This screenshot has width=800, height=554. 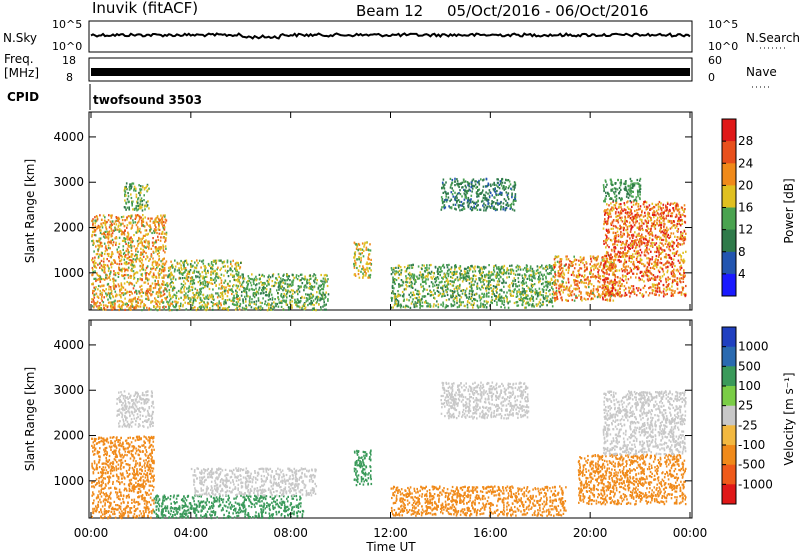 What do you see at coordinates (390, 36) in the screenshot?
I see `nsky-trace` at bounding box center [390, 36].